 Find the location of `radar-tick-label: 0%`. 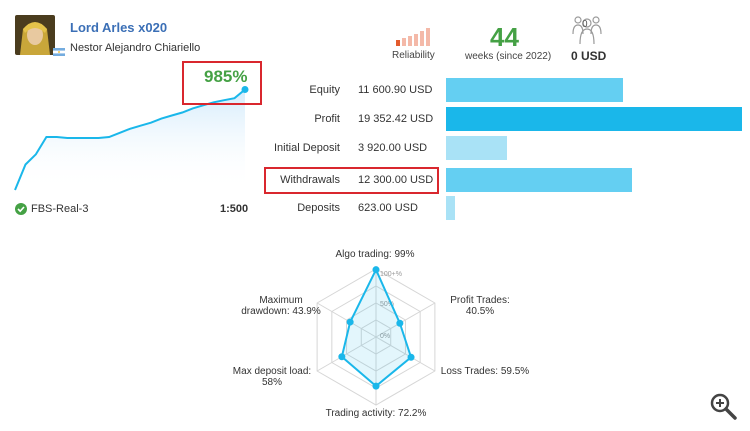

radar-tick-label: 0% is located at coordinates (385, 336).